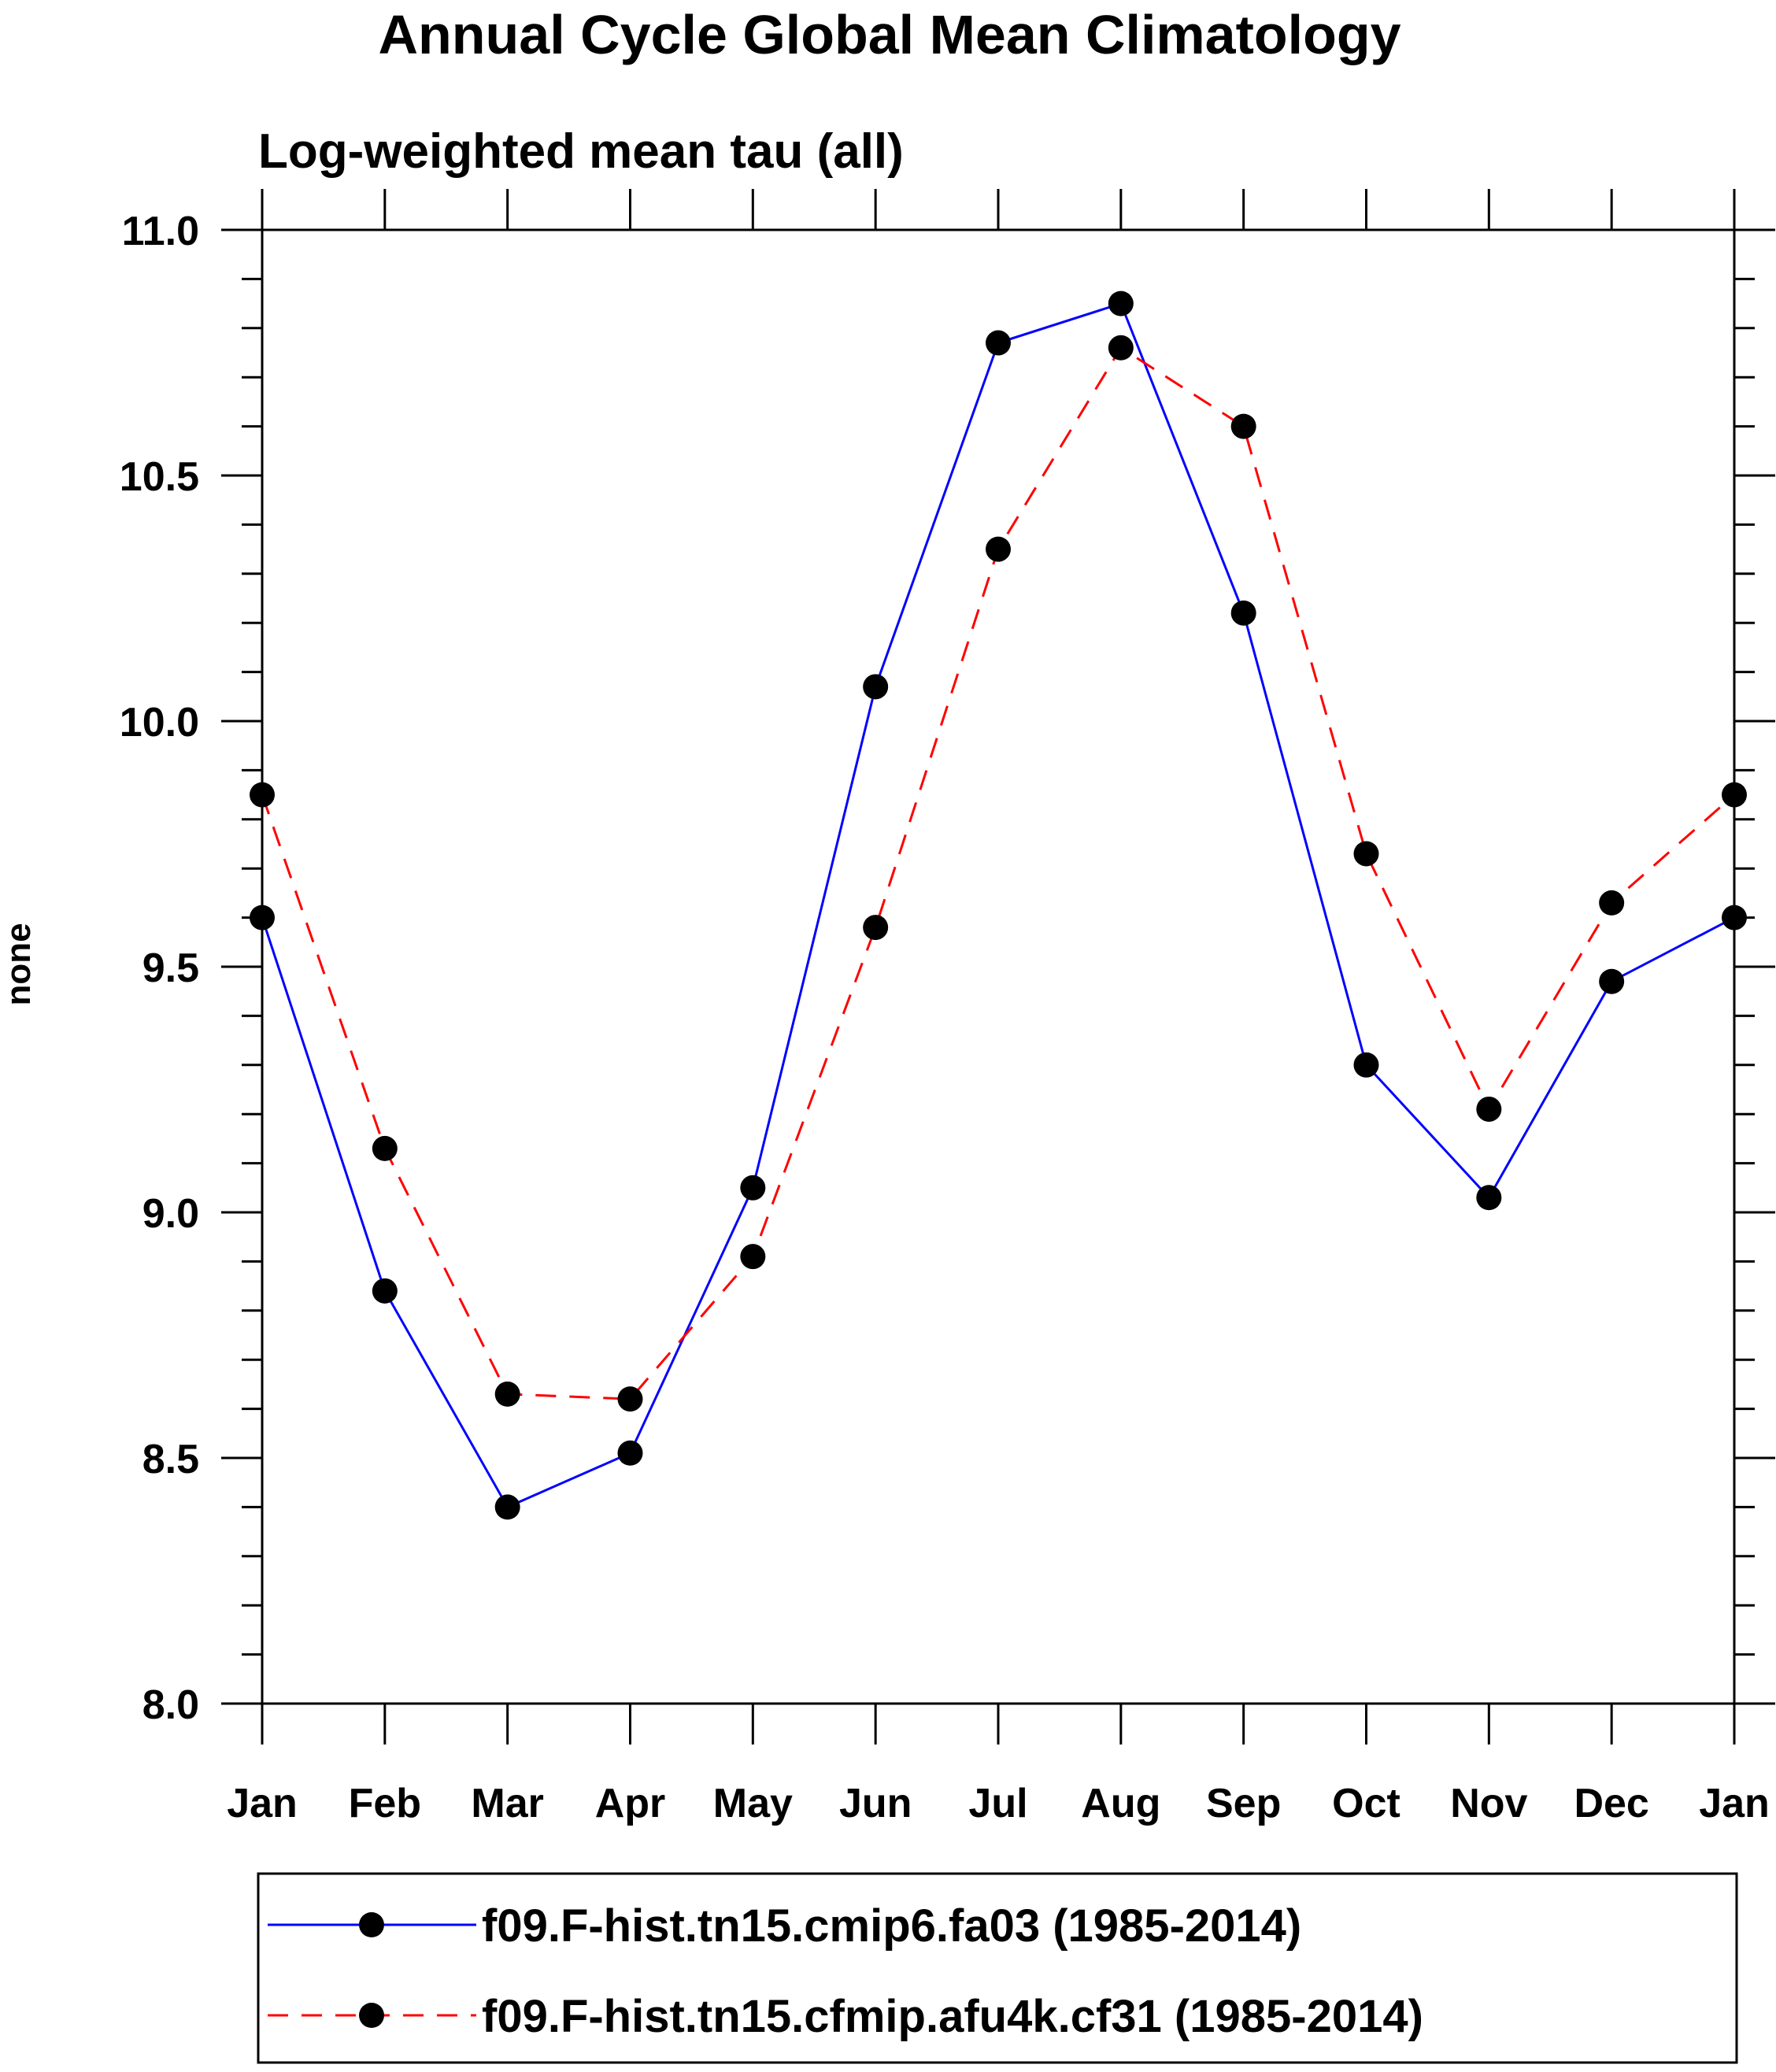  What do you see at coordinates (159, 477) in the screenshot?
I see `y-tick-label: 10.5` at bounding box center [159, 477].